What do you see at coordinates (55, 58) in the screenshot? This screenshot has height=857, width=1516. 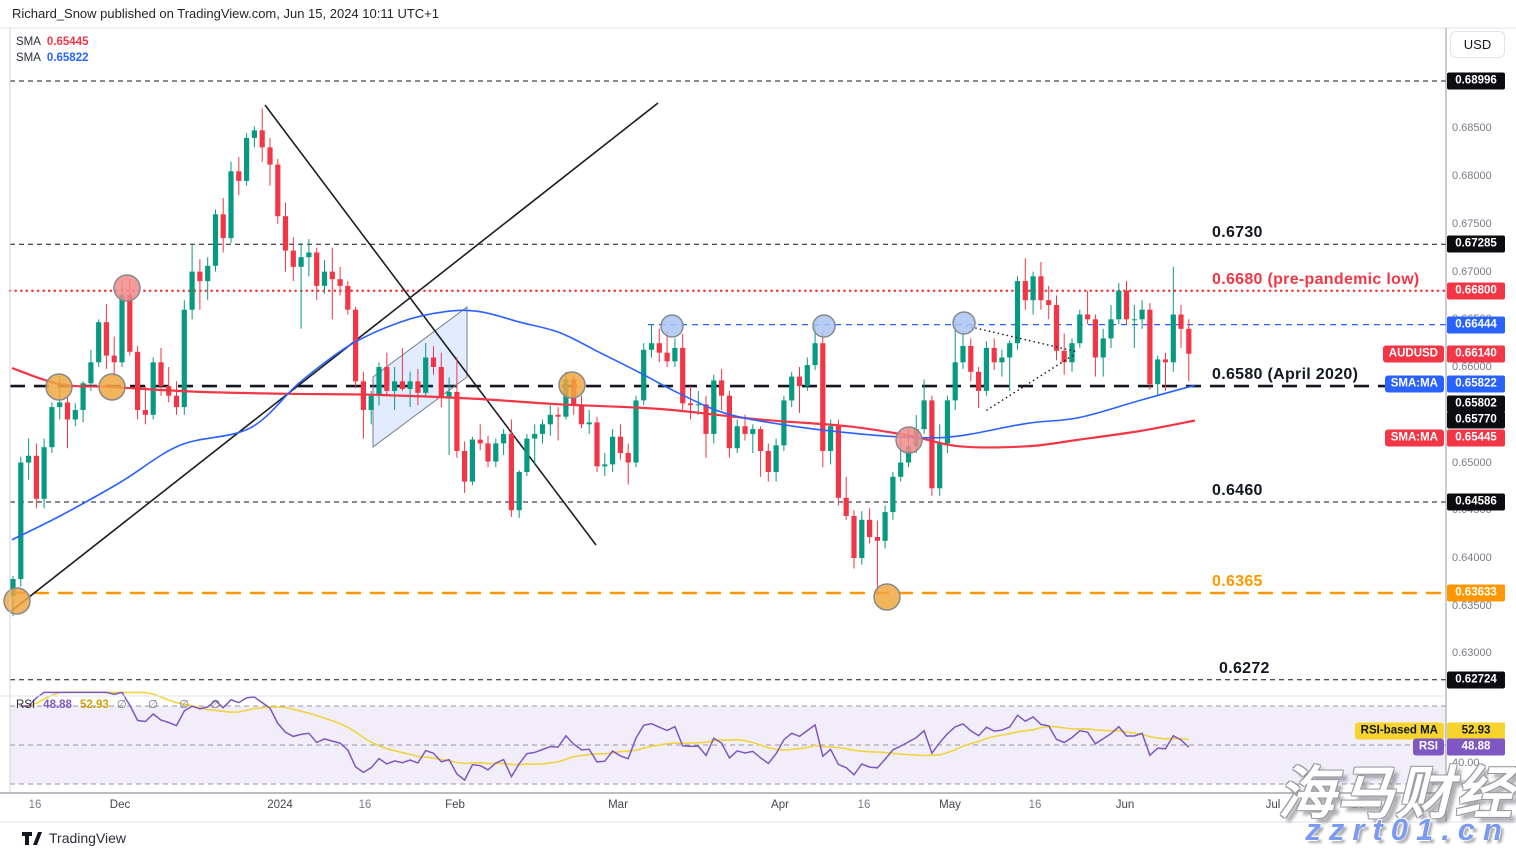 I see `sma-fast-legend-row: SMA 0.65822` at bounding box center [55, 58].